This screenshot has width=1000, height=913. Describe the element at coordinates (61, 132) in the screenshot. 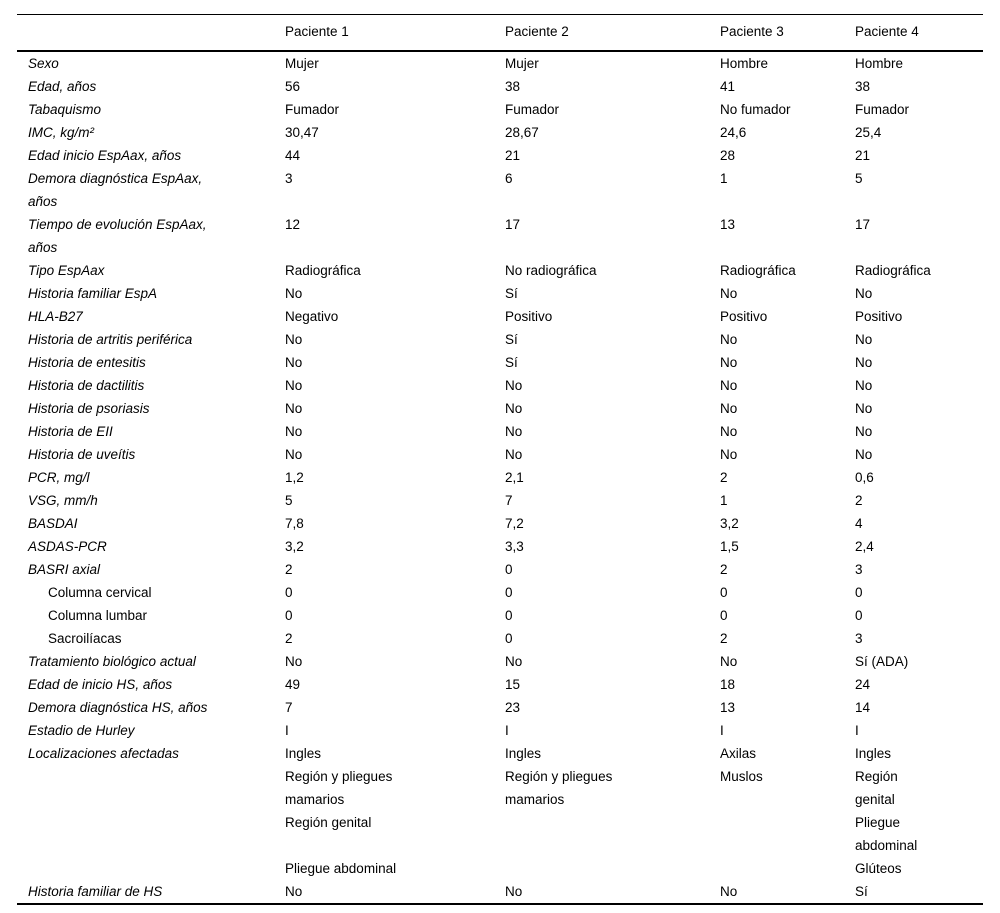

I see `row-label: IMC, kg/m²` at that location.